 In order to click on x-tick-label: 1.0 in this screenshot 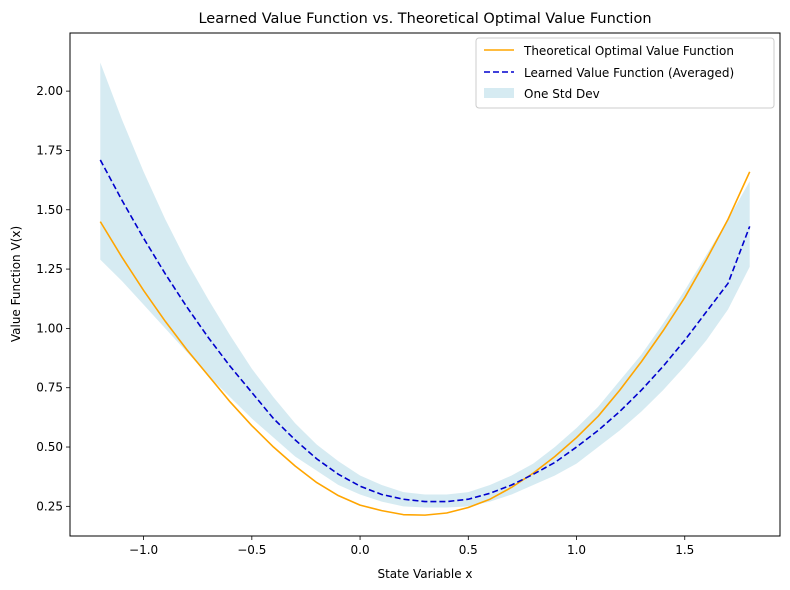, I will do `click(576, 550)`.